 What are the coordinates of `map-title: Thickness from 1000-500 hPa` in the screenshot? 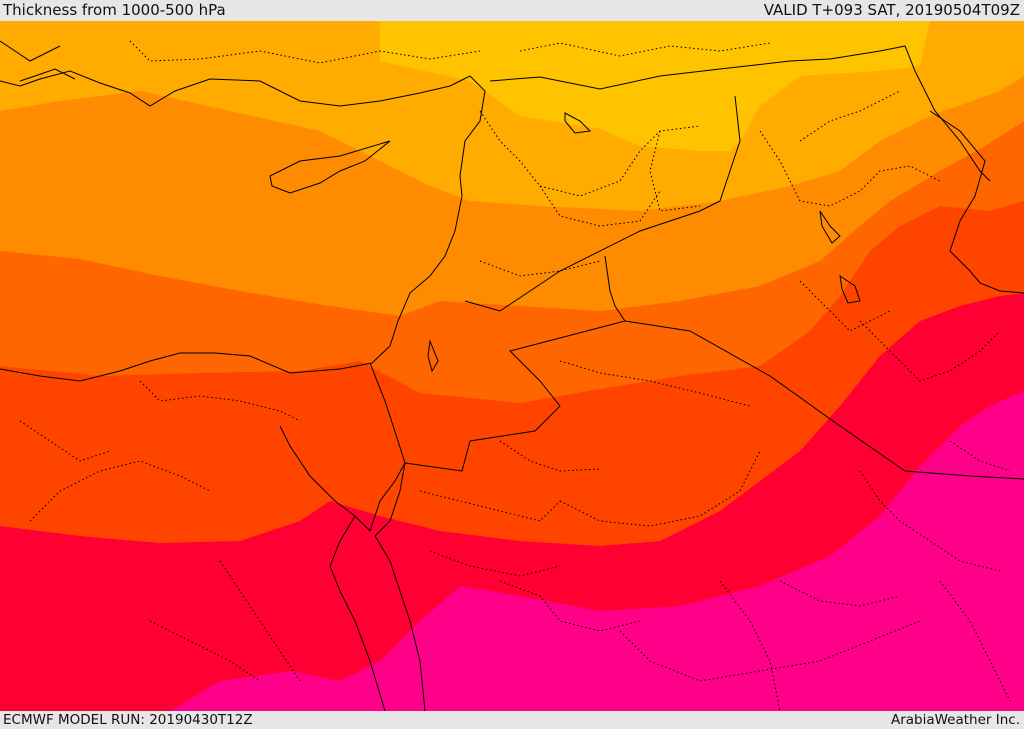 It's located at (114, 10).